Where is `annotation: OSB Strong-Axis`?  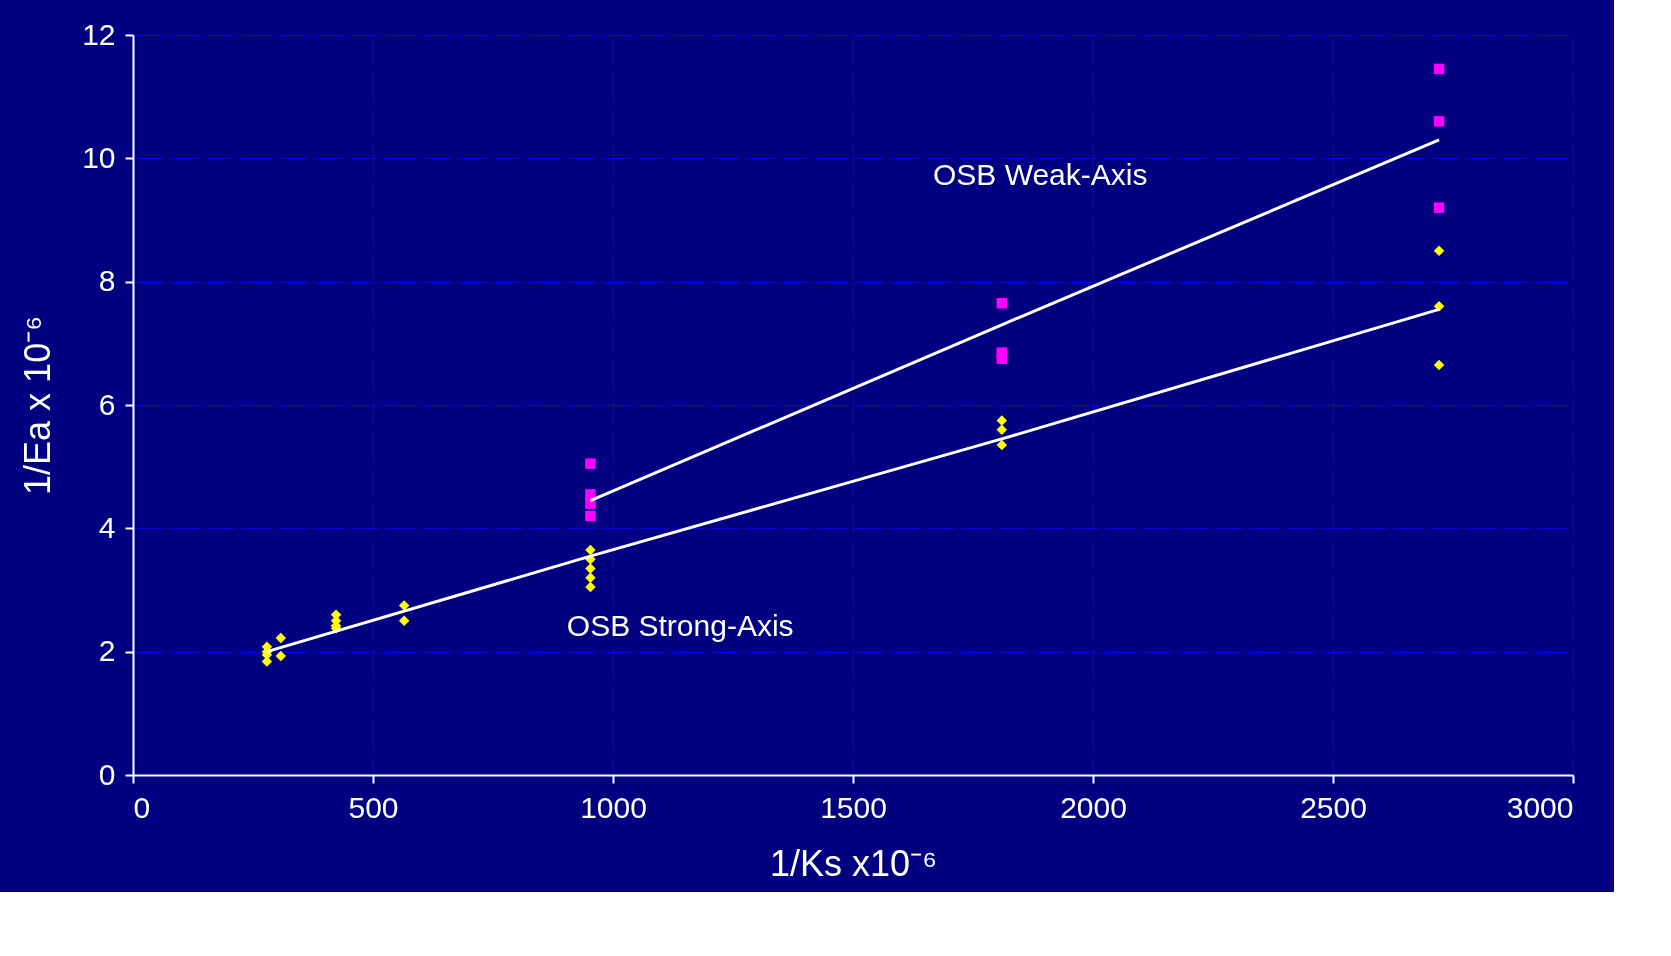 annotation: OSB Strong-Axis is located at coordinates (680, 625).